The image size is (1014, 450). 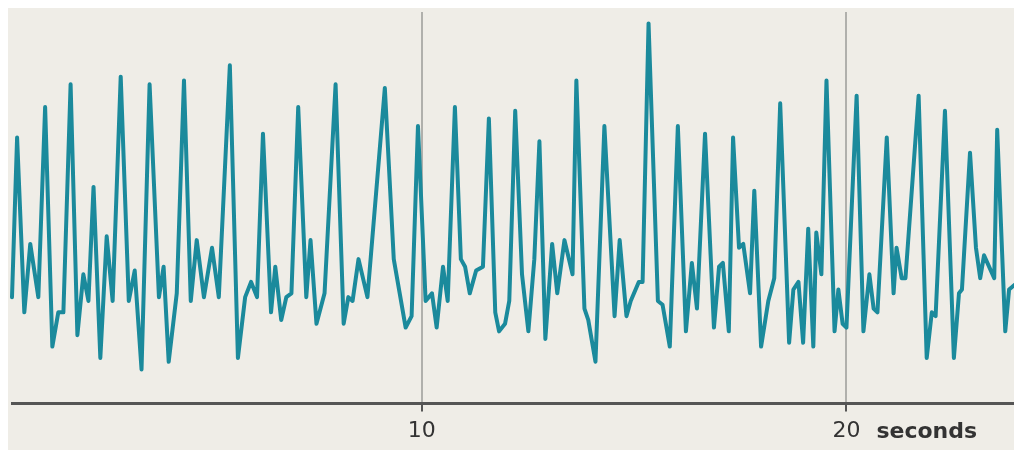 I want to click on x-tick-label: 20, so click(x=846, y=429).